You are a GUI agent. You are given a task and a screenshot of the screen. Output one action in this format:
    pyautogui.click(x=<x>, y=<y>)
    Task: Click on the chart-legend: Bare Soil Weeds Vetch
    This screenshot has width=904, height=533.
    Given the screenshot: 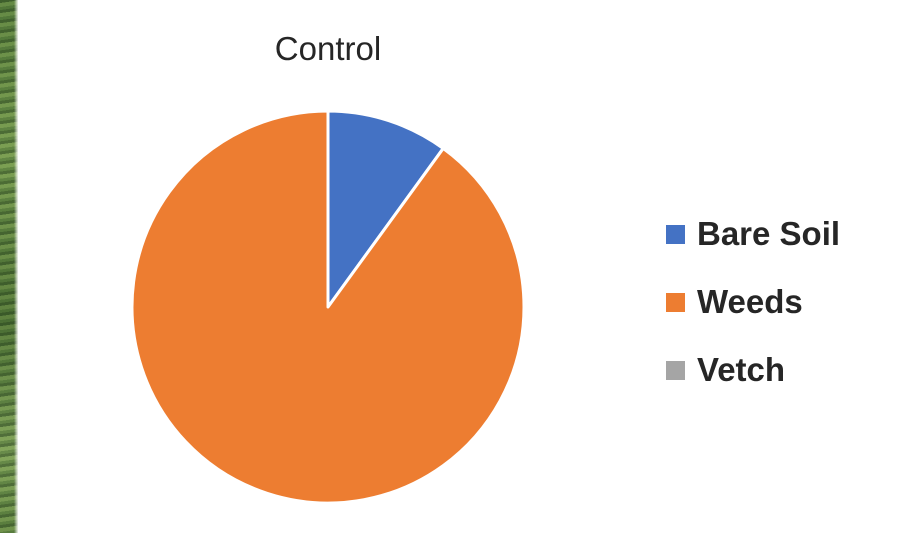 What is the action you would take?
    pyautogui.click(x=753, y=302)
    